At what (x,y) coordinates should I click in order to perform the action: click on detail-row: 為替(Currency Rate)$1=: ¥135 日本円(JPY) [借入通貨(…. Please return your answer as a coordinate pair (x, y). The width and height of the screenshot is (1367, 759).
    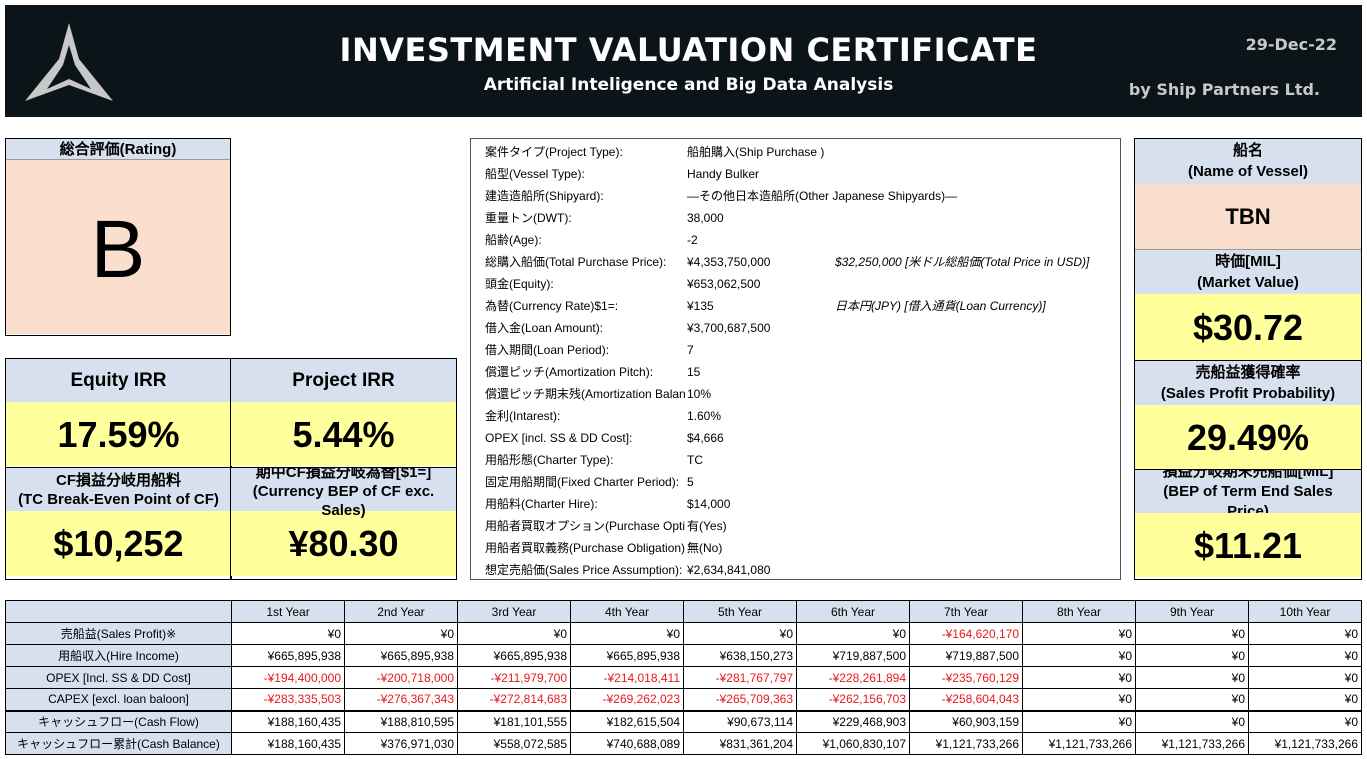
    Looking at the image, I should click on (795, 306).